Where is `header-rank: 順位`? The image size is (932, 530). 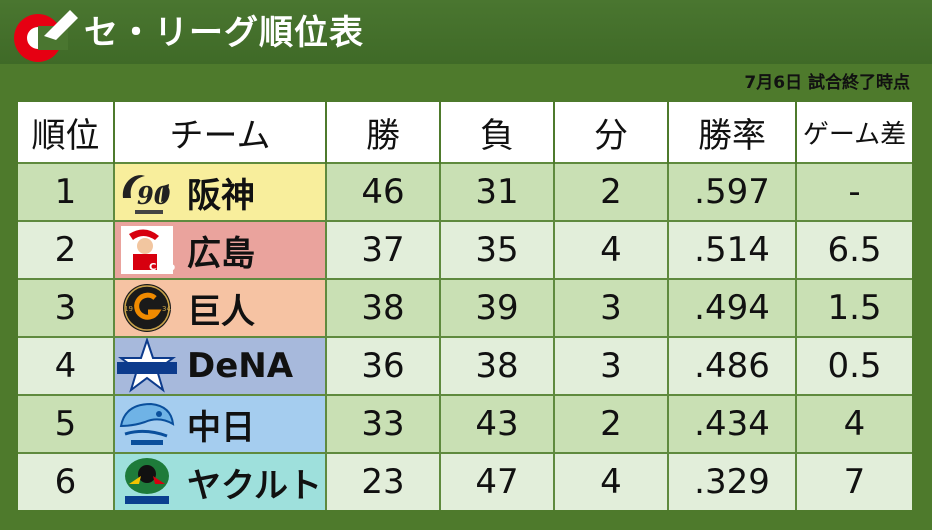 header-rank: 順位 is located at coordinates (66, 132).